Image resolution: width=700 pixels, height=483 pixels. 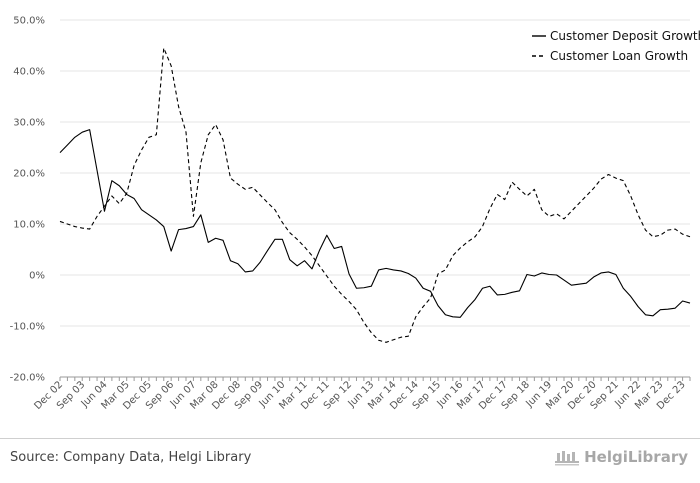 What do you see at coordinates (131, 457) in the screenshot?
I see `source-note: Source: Company Data, Helgi Library` at bounding box center [131, 457].